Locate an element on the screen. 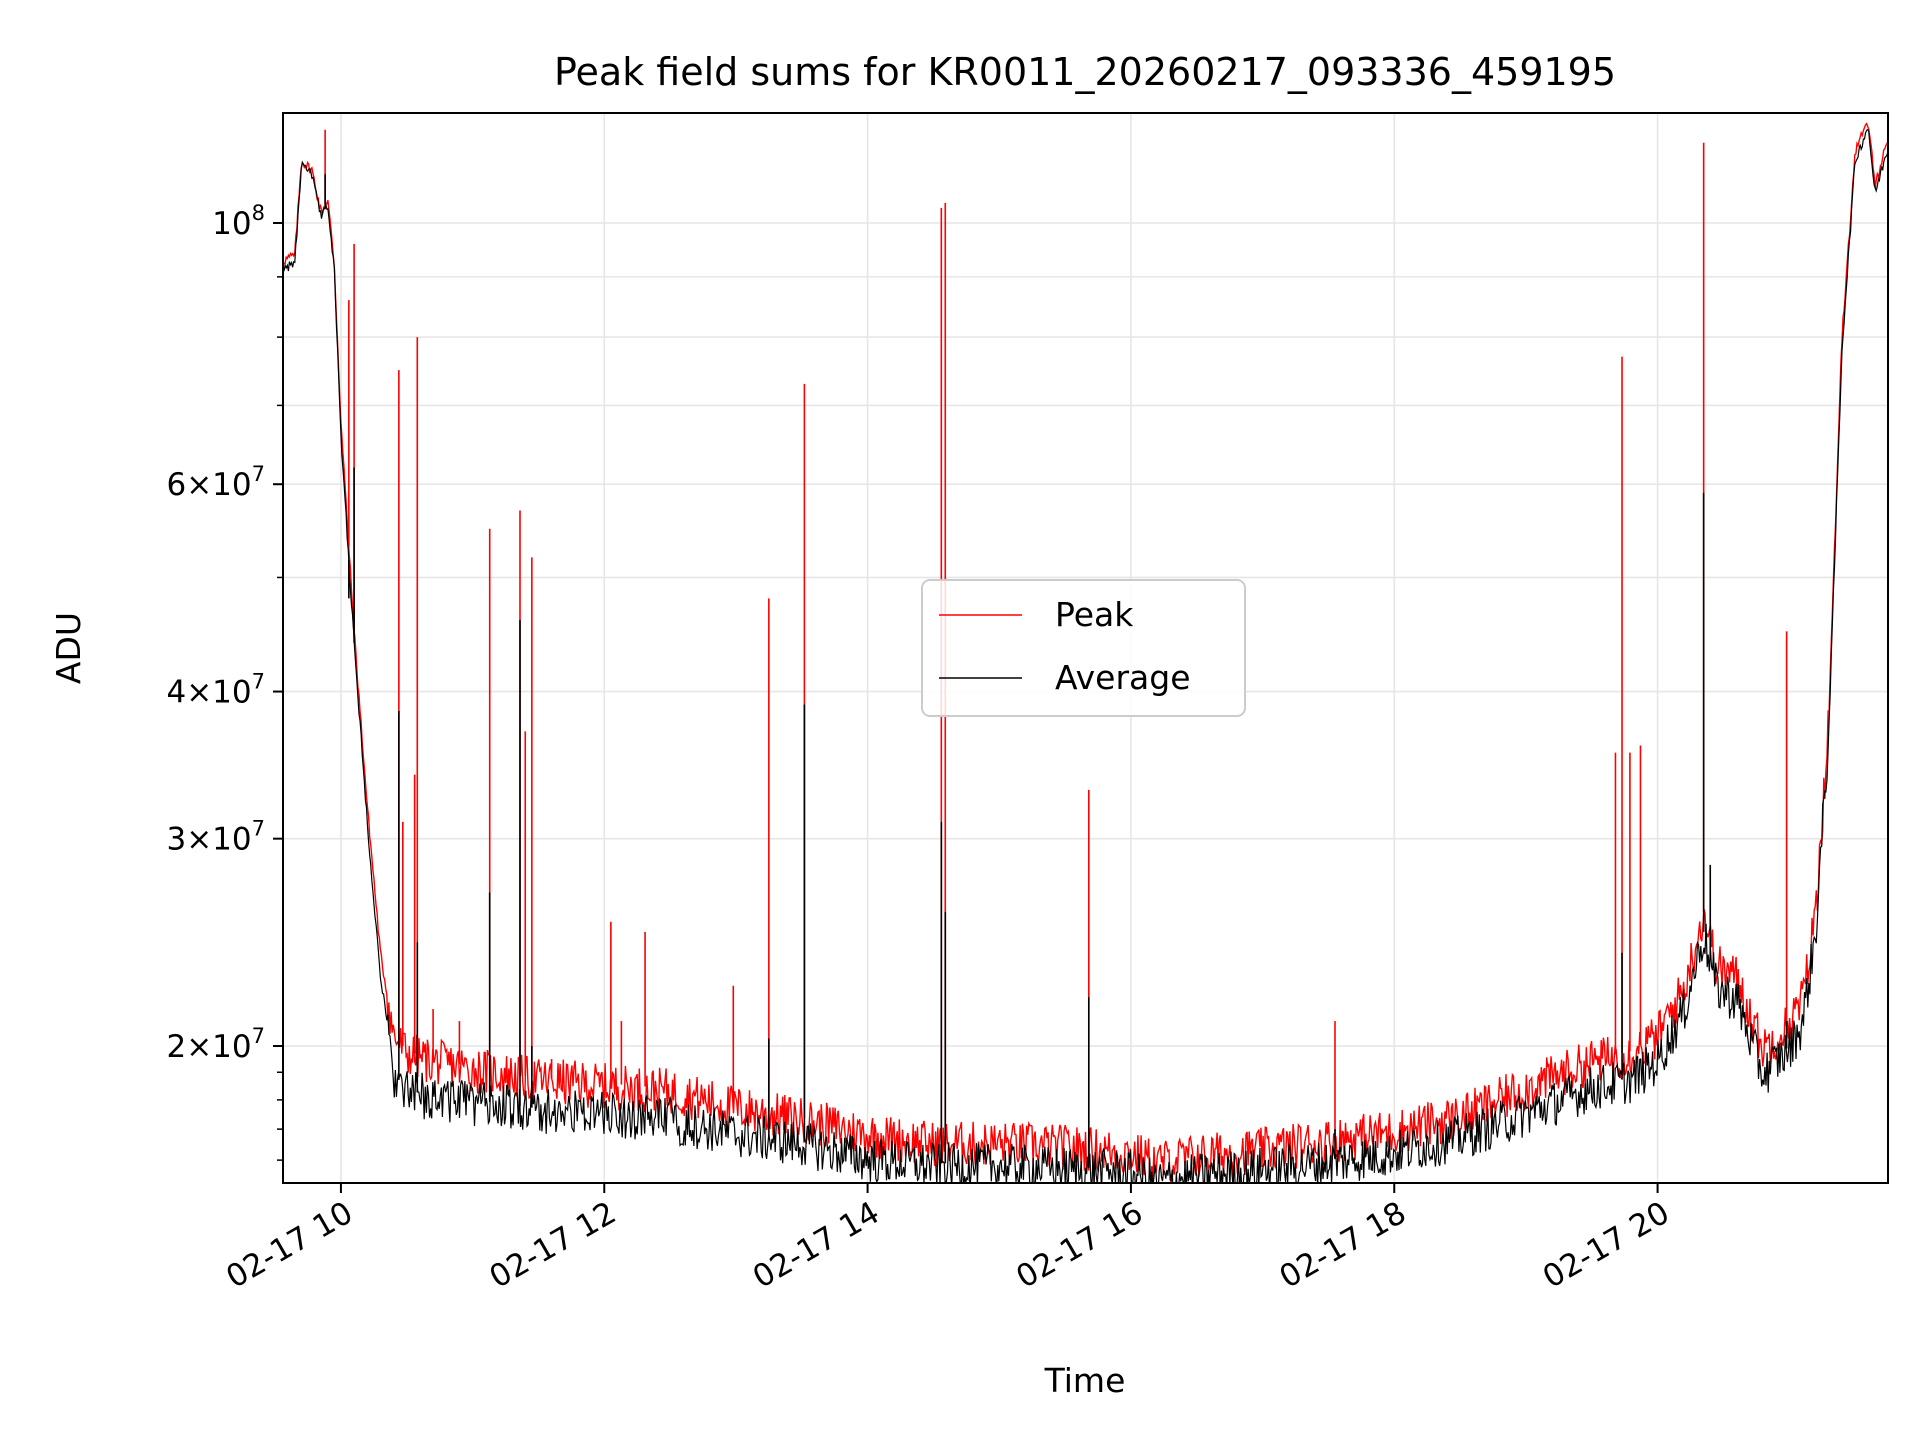 The width and height of the screenshot is (1920, 1440). y-axis-label: ADU is located at coordinates (68, 648).